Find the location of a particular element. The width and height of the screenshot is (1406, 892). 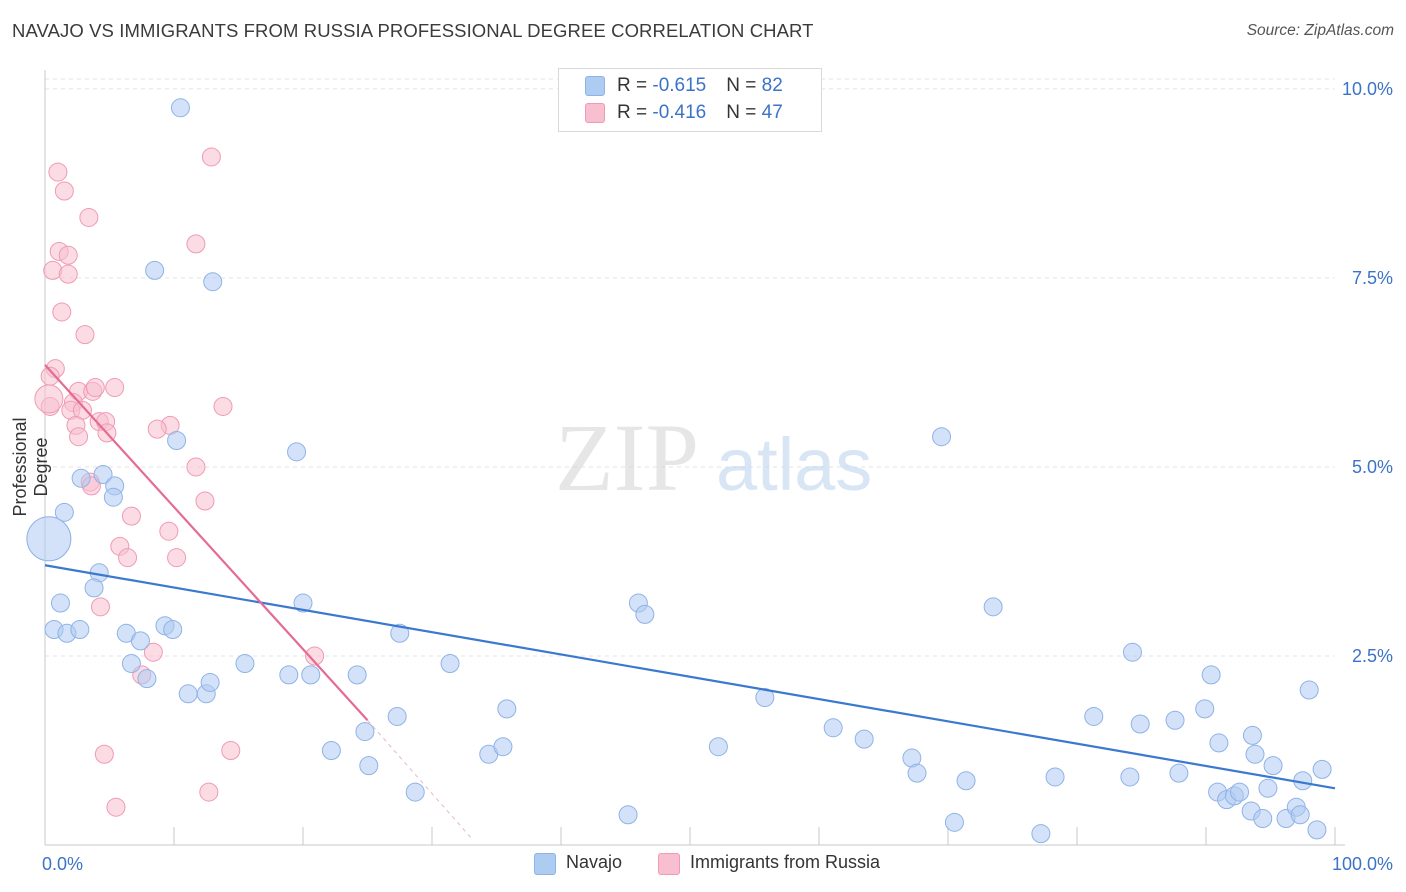

watermark-zip: ZIP is located at coordinates (627, 457).